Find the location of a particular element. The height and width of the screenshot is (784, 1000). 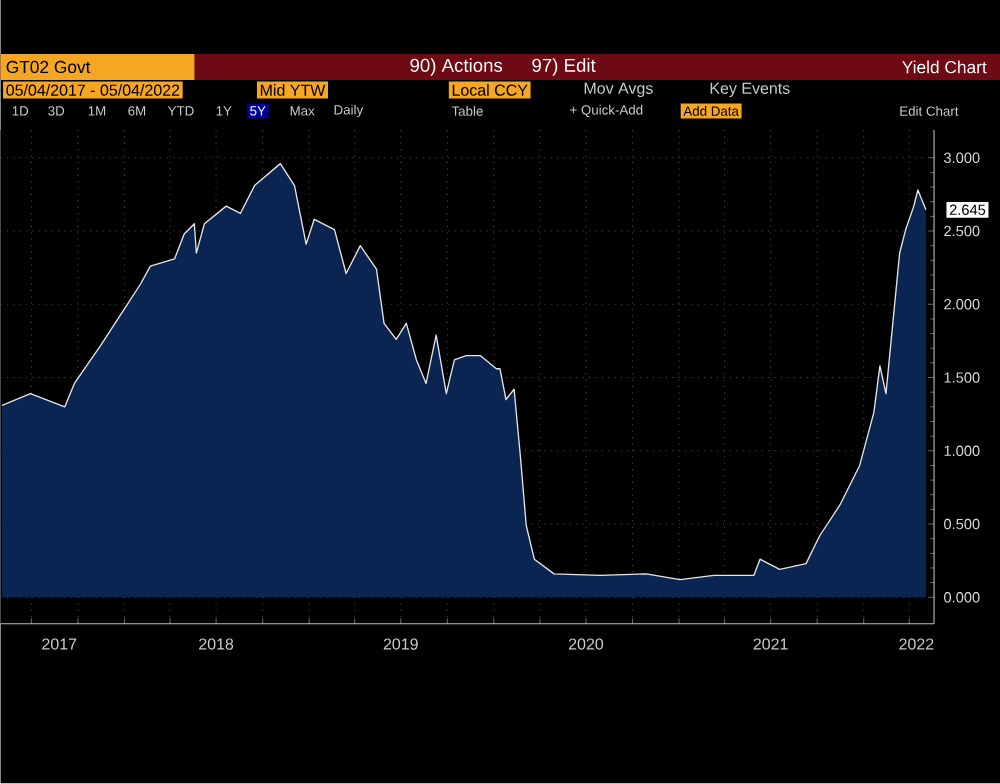

x-tick-label: 2018 is located at coordinates (216, 644).